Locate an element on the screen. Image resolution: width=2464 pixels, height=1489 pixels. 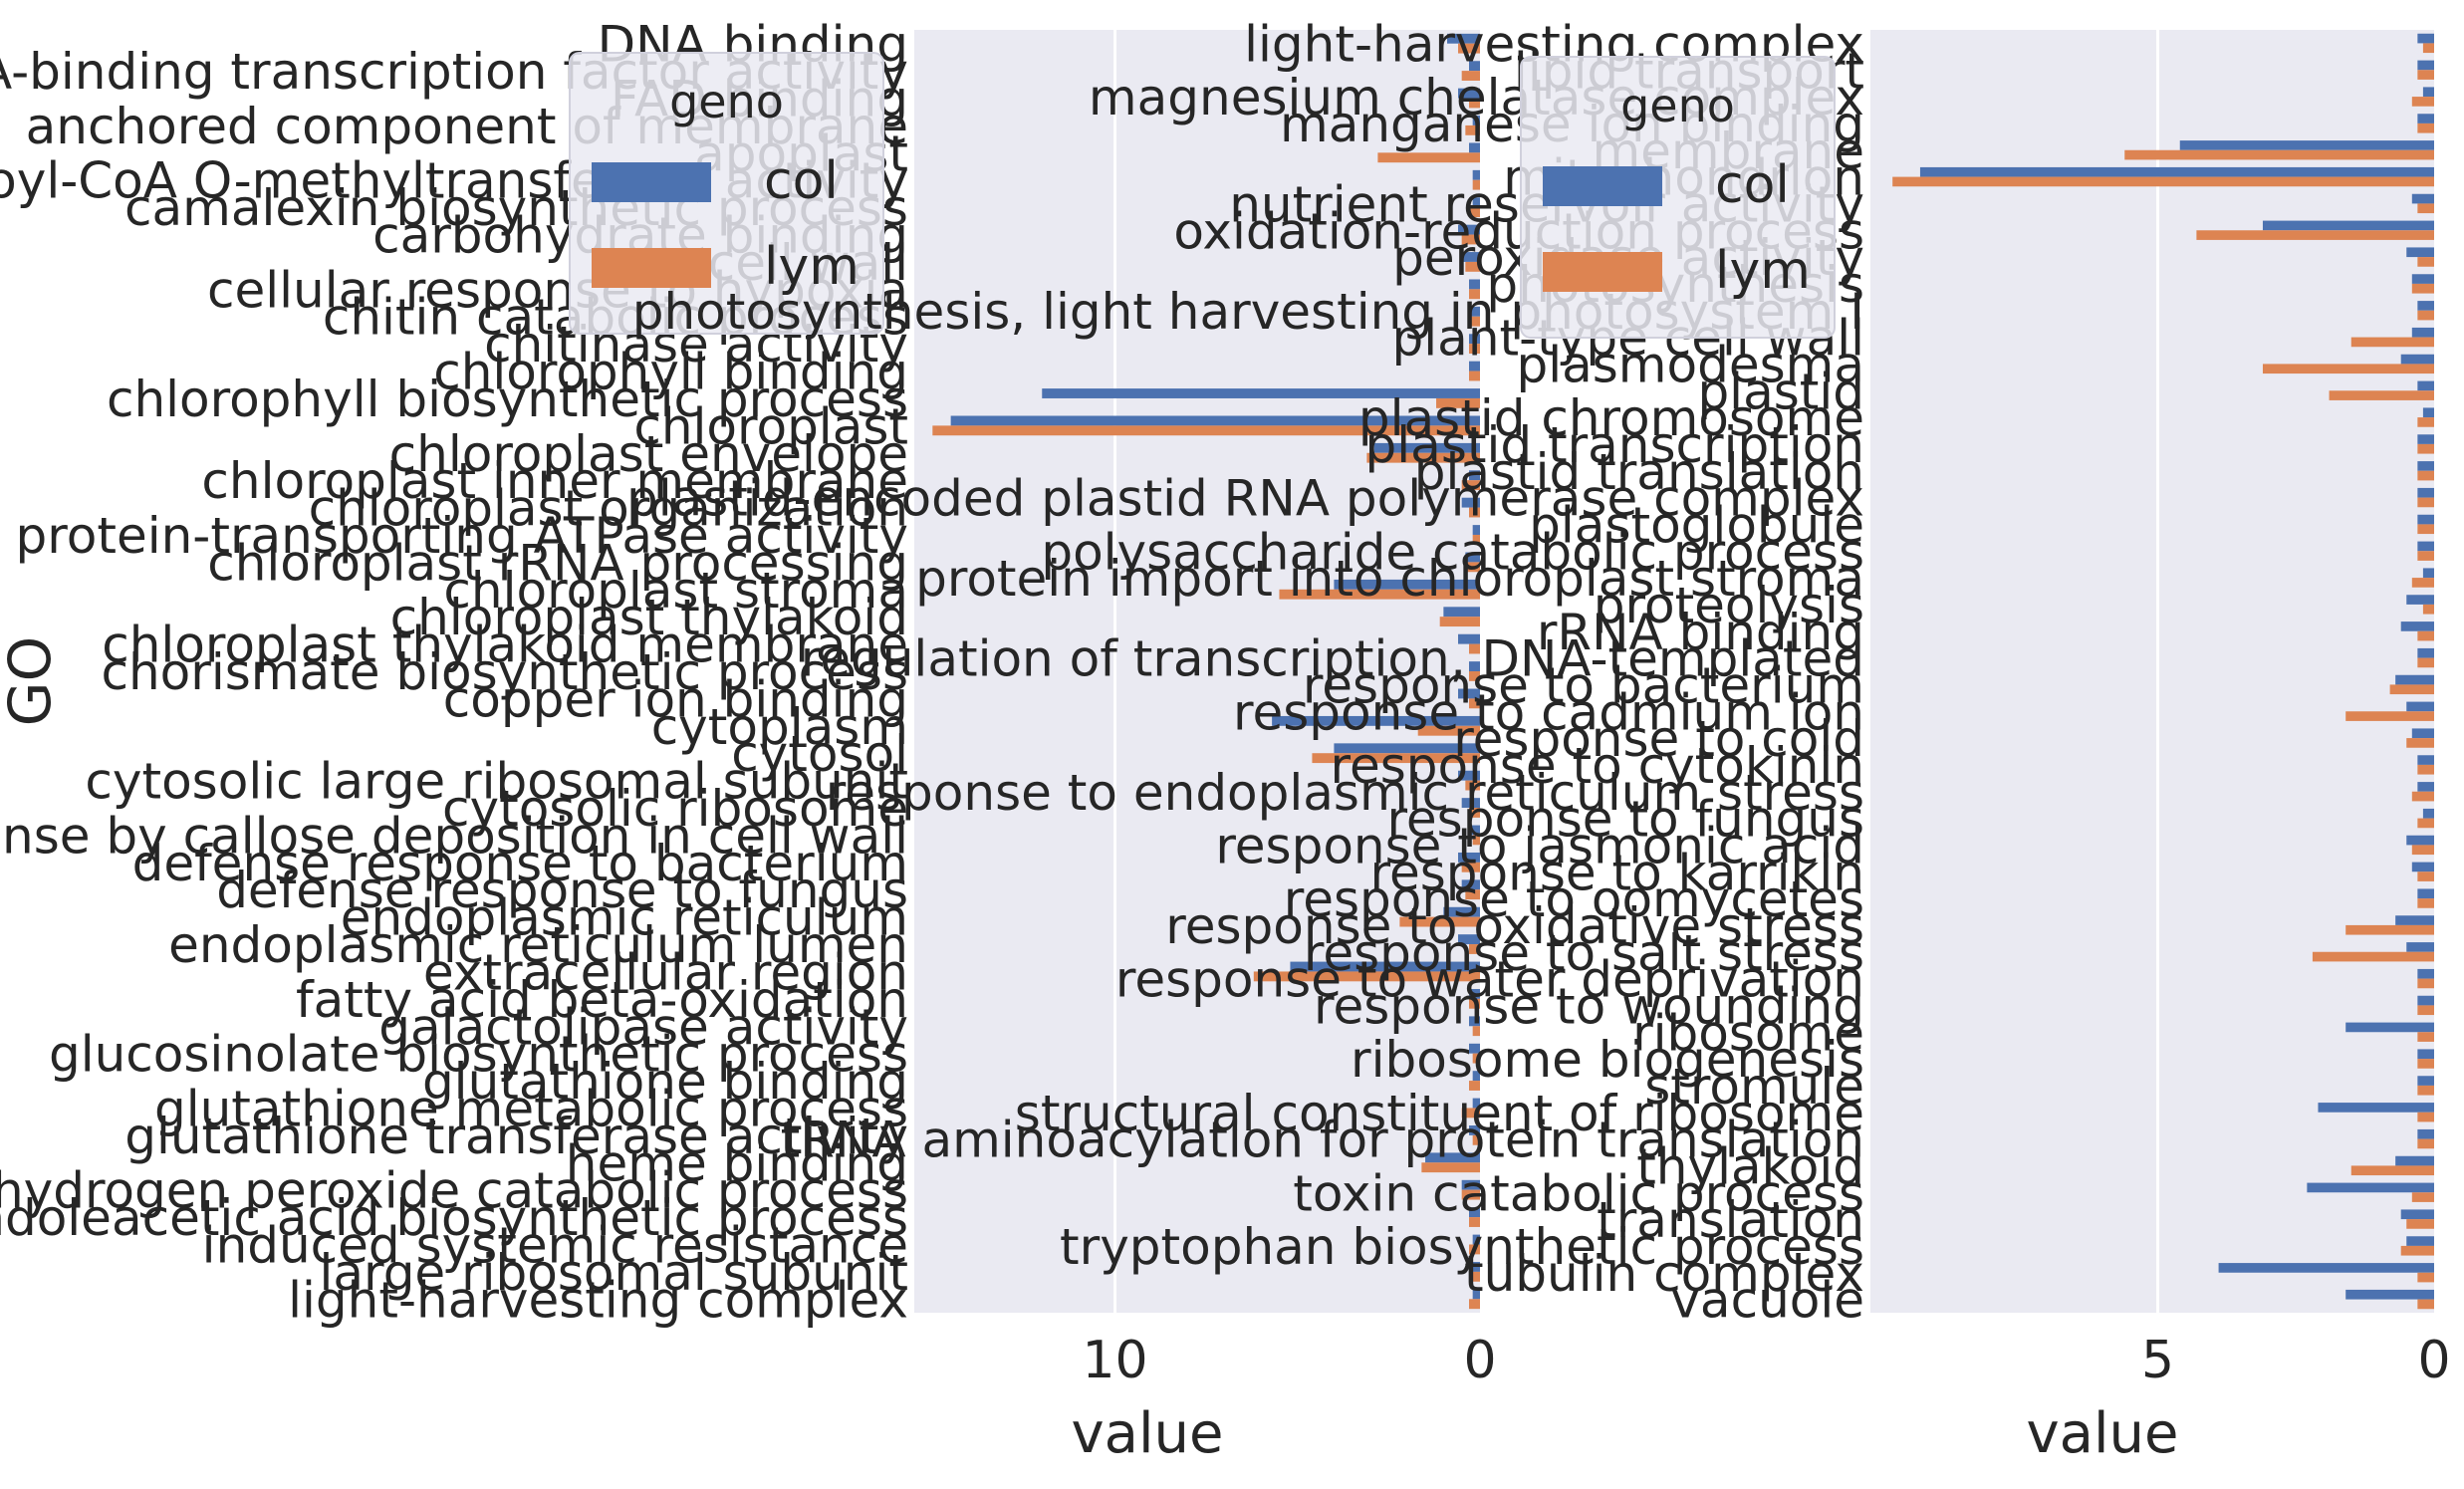
y-tick-label: glutathione transferase activity is located at coordinates (516, 1136).